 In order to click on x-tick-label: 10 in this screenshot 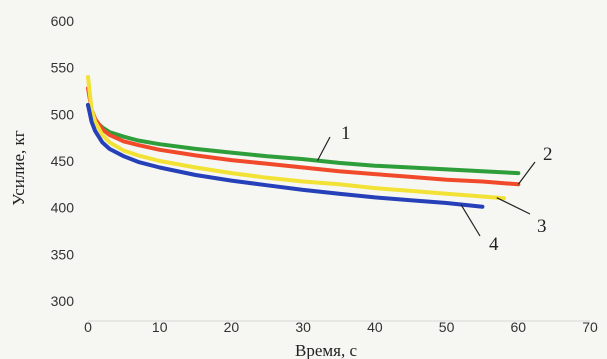, I will do `click(160, 327)`.